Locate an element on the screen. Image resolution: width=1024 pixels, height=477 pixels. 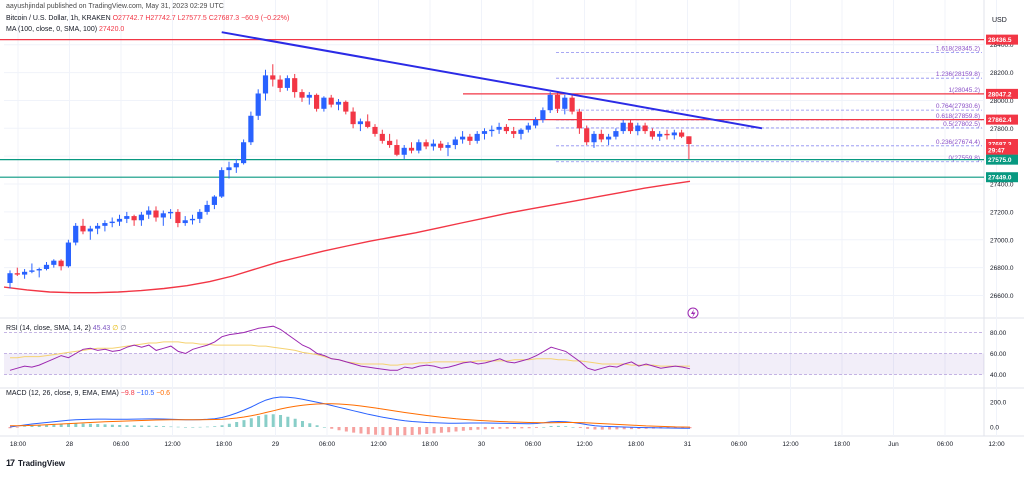
tradingview-brand: TradingView is located at coordinates (41, 463).